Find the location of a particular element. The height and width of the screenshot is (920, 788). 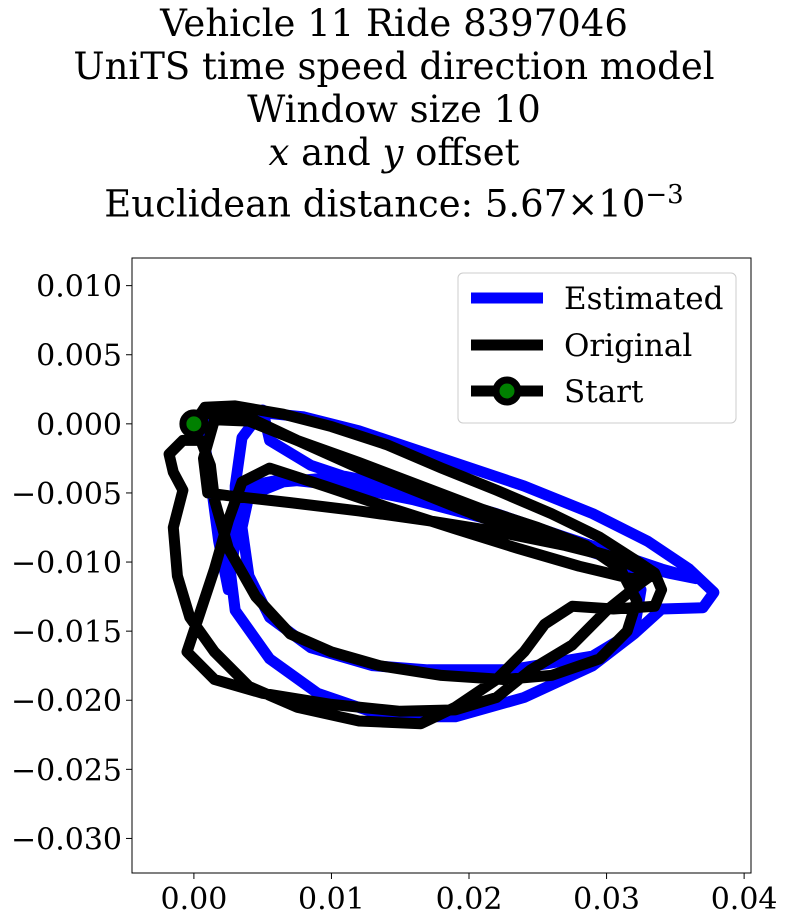

legend-label-start: Start is located at coordinates (604, 392).